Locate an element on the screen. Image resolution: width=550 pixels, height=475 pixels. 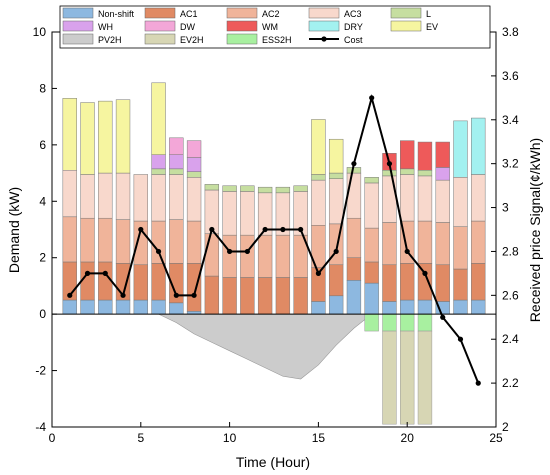
cost-point-h14 is located at coordinates (301, 229).